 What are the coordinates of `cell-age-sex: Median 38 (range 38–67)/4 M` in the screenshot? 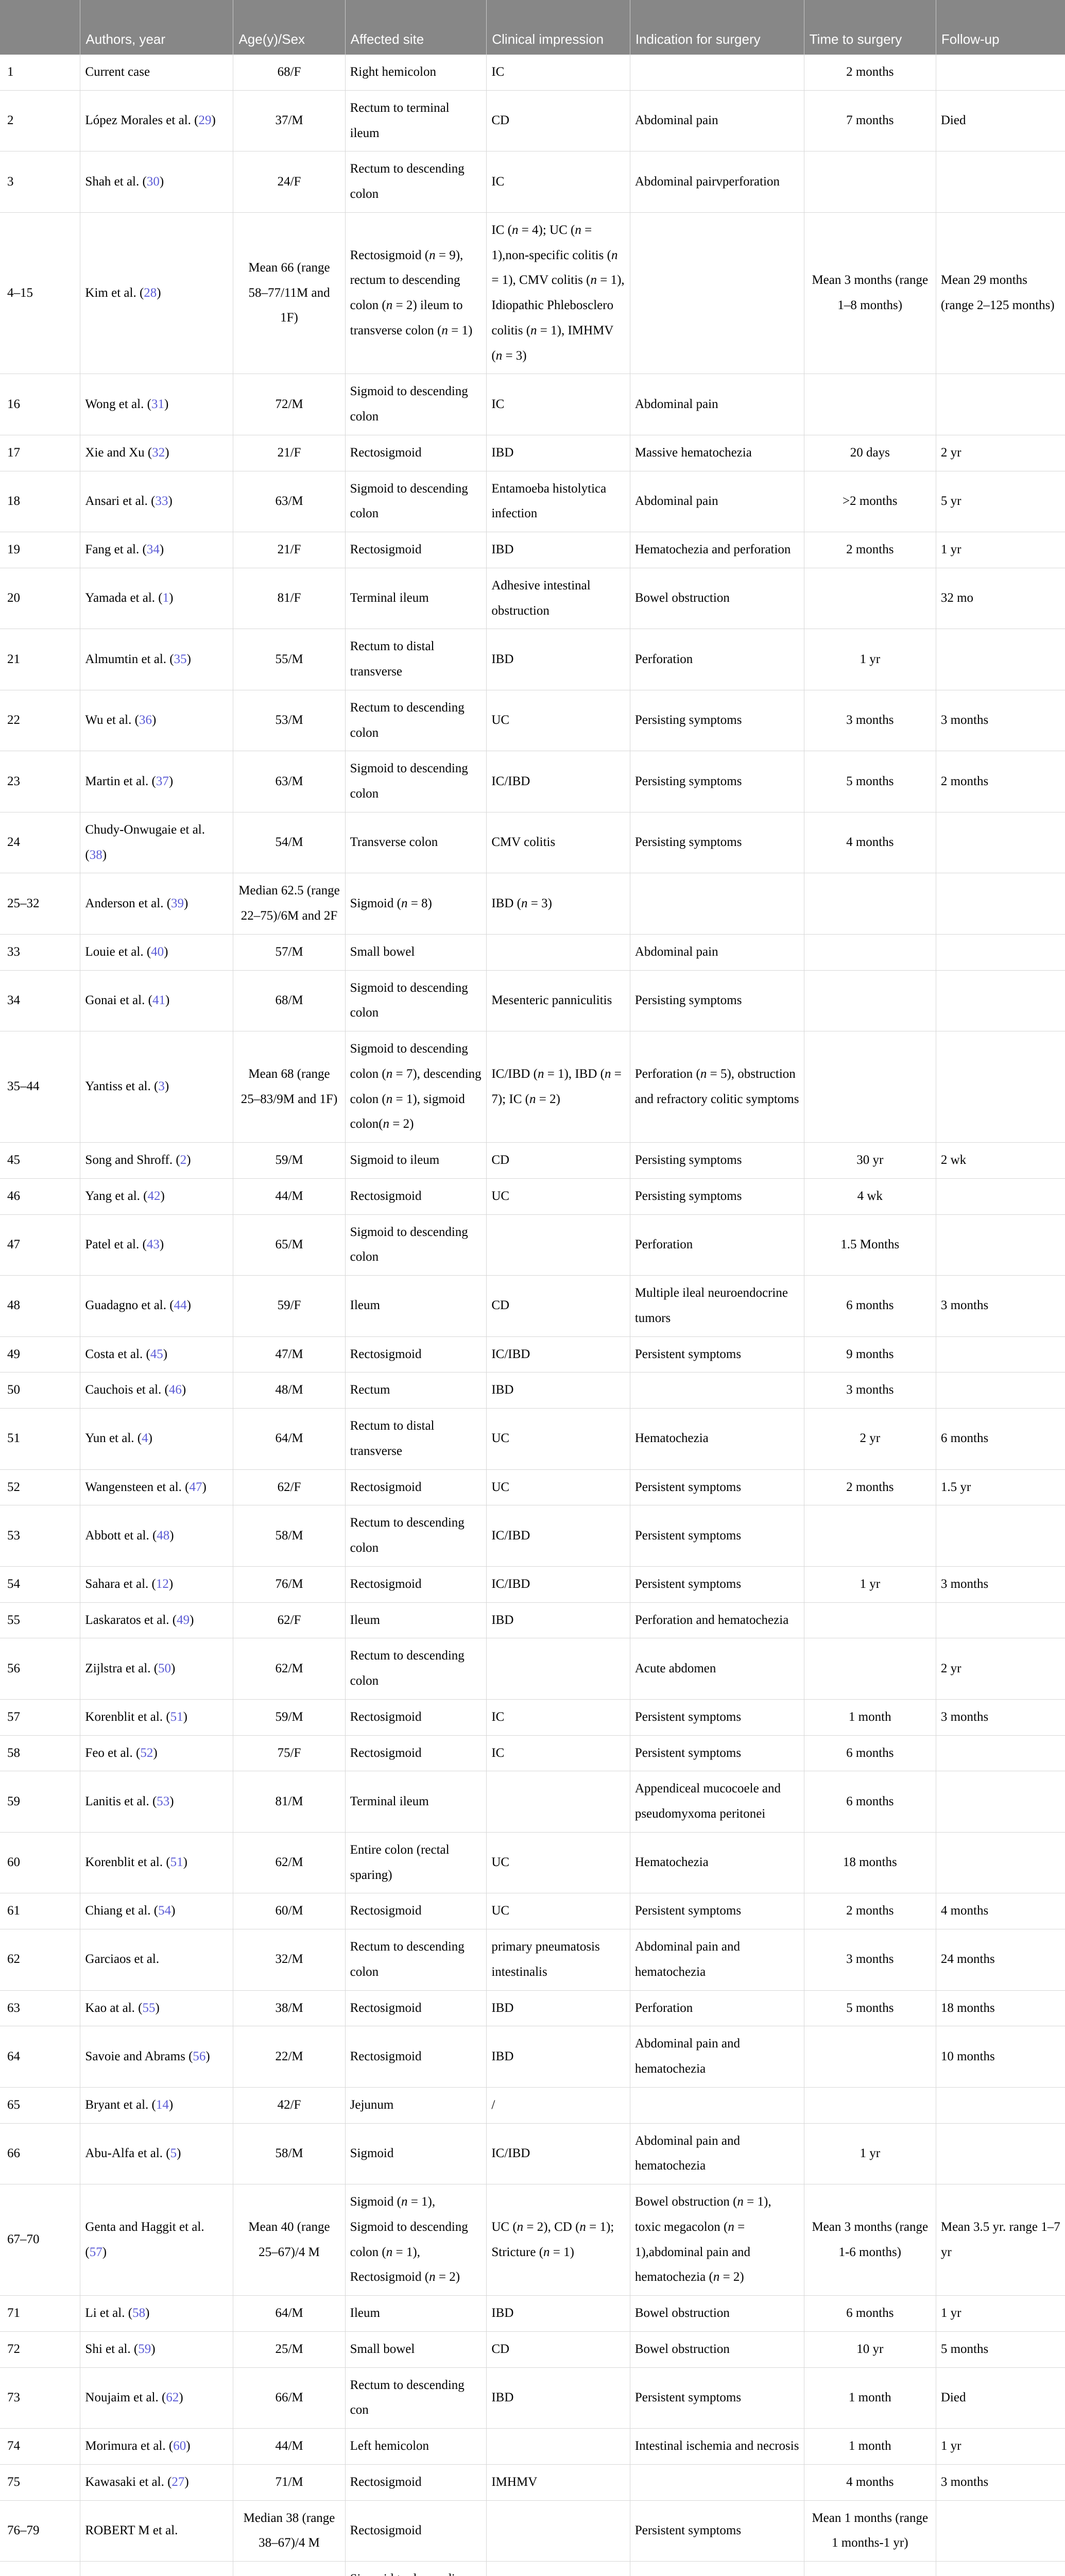 It's located at (289, 2531).